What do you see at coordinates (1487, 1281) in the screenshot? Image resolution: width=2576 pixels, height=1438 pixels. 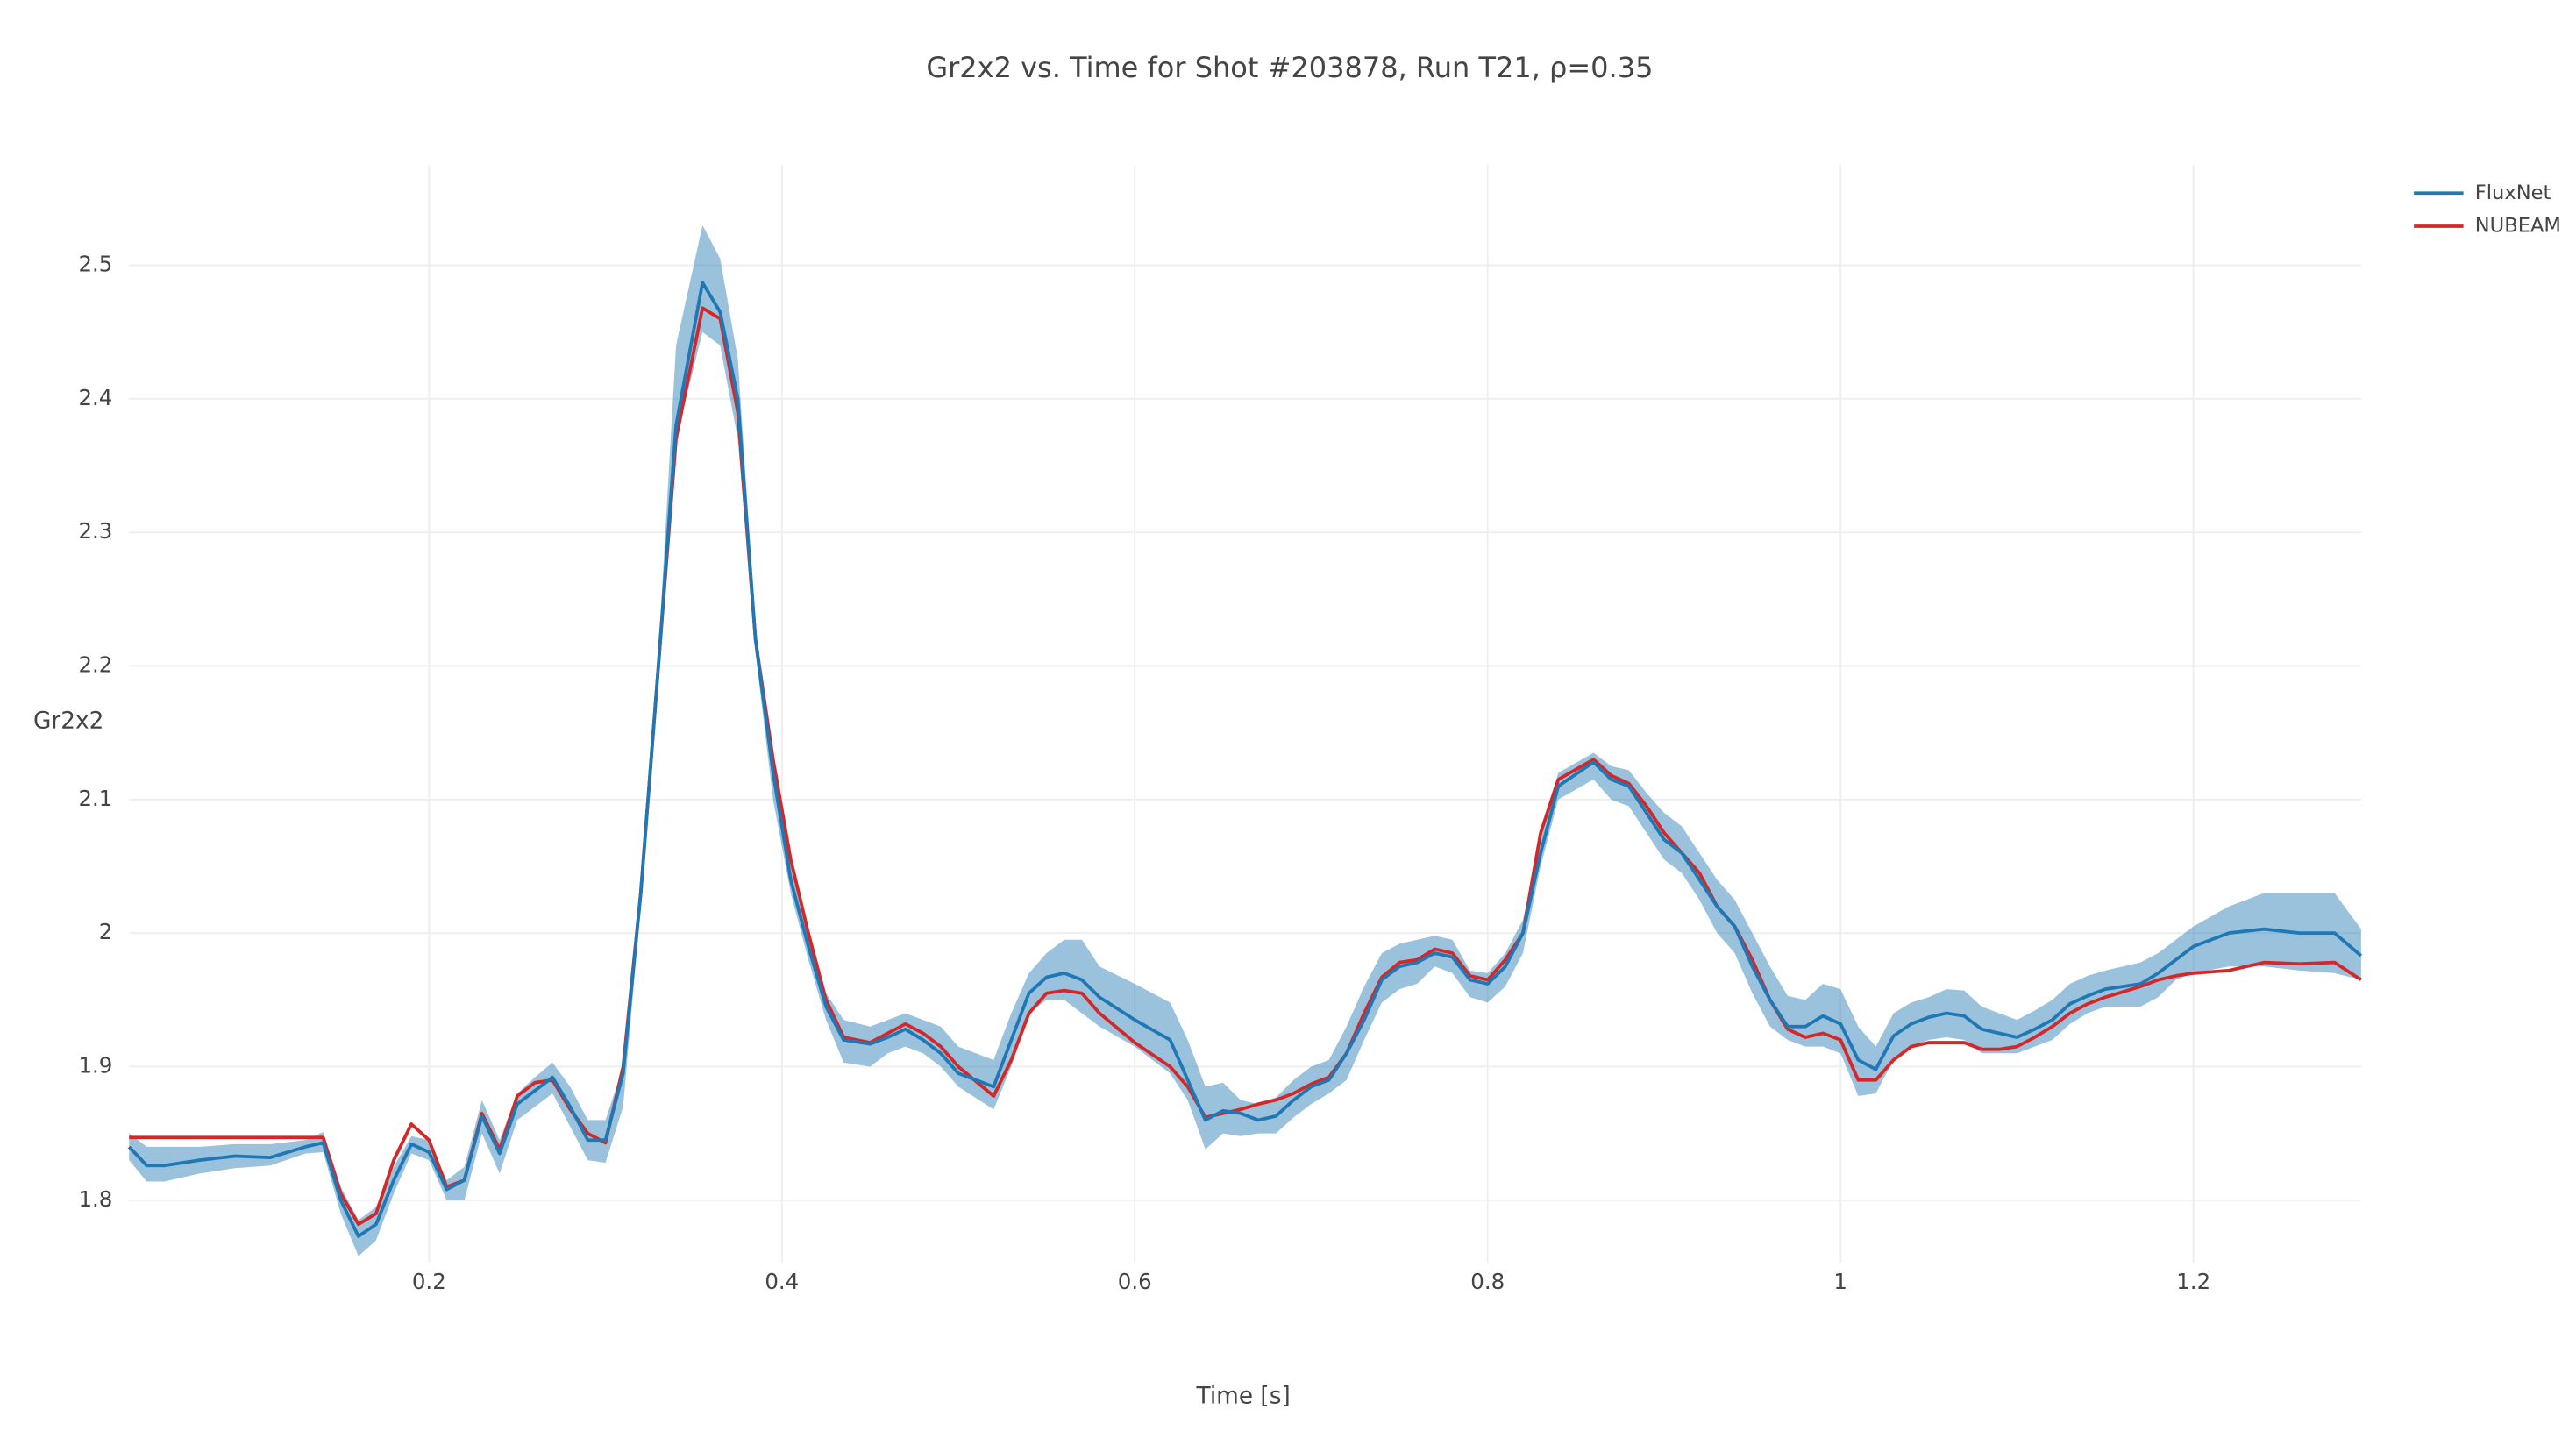 I see `x-tick-label: 0.8` at bounding box center [1487, 1281].